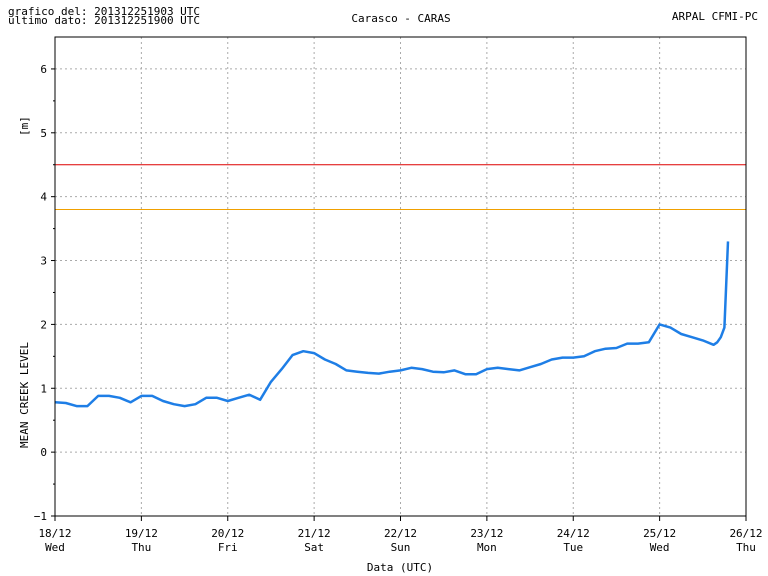 This screenshot has height=576, width=768. Describe the element at coordinates (745, 533) in the screenshot. I see `x-tick-date: 26/12` at that location.